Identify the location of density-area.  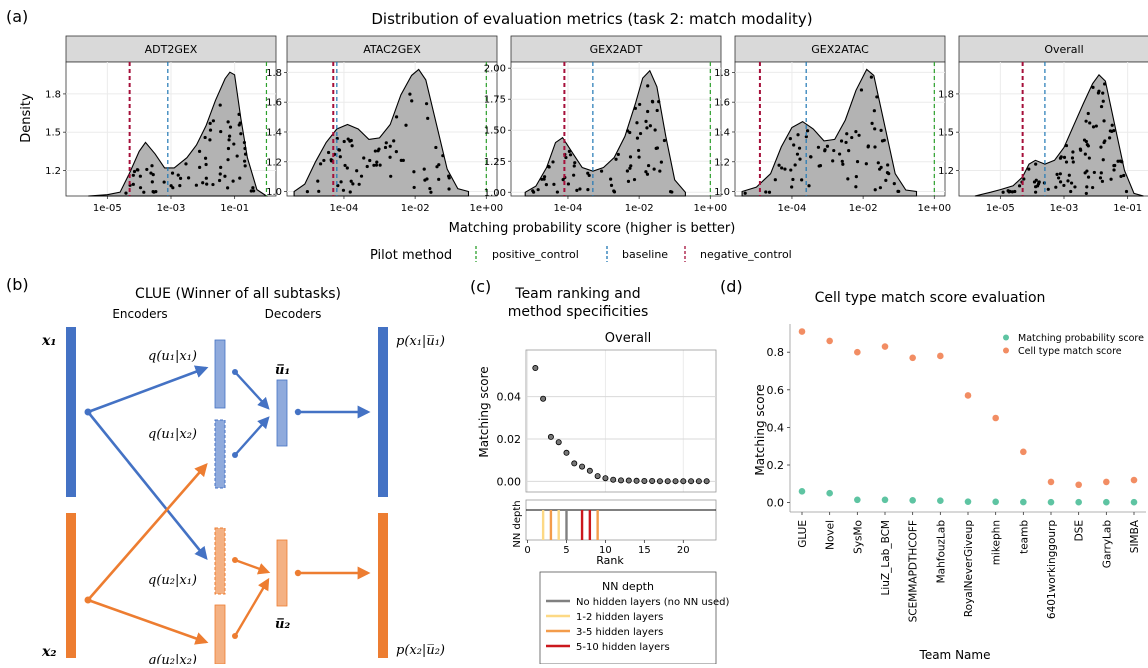
(381, 132).